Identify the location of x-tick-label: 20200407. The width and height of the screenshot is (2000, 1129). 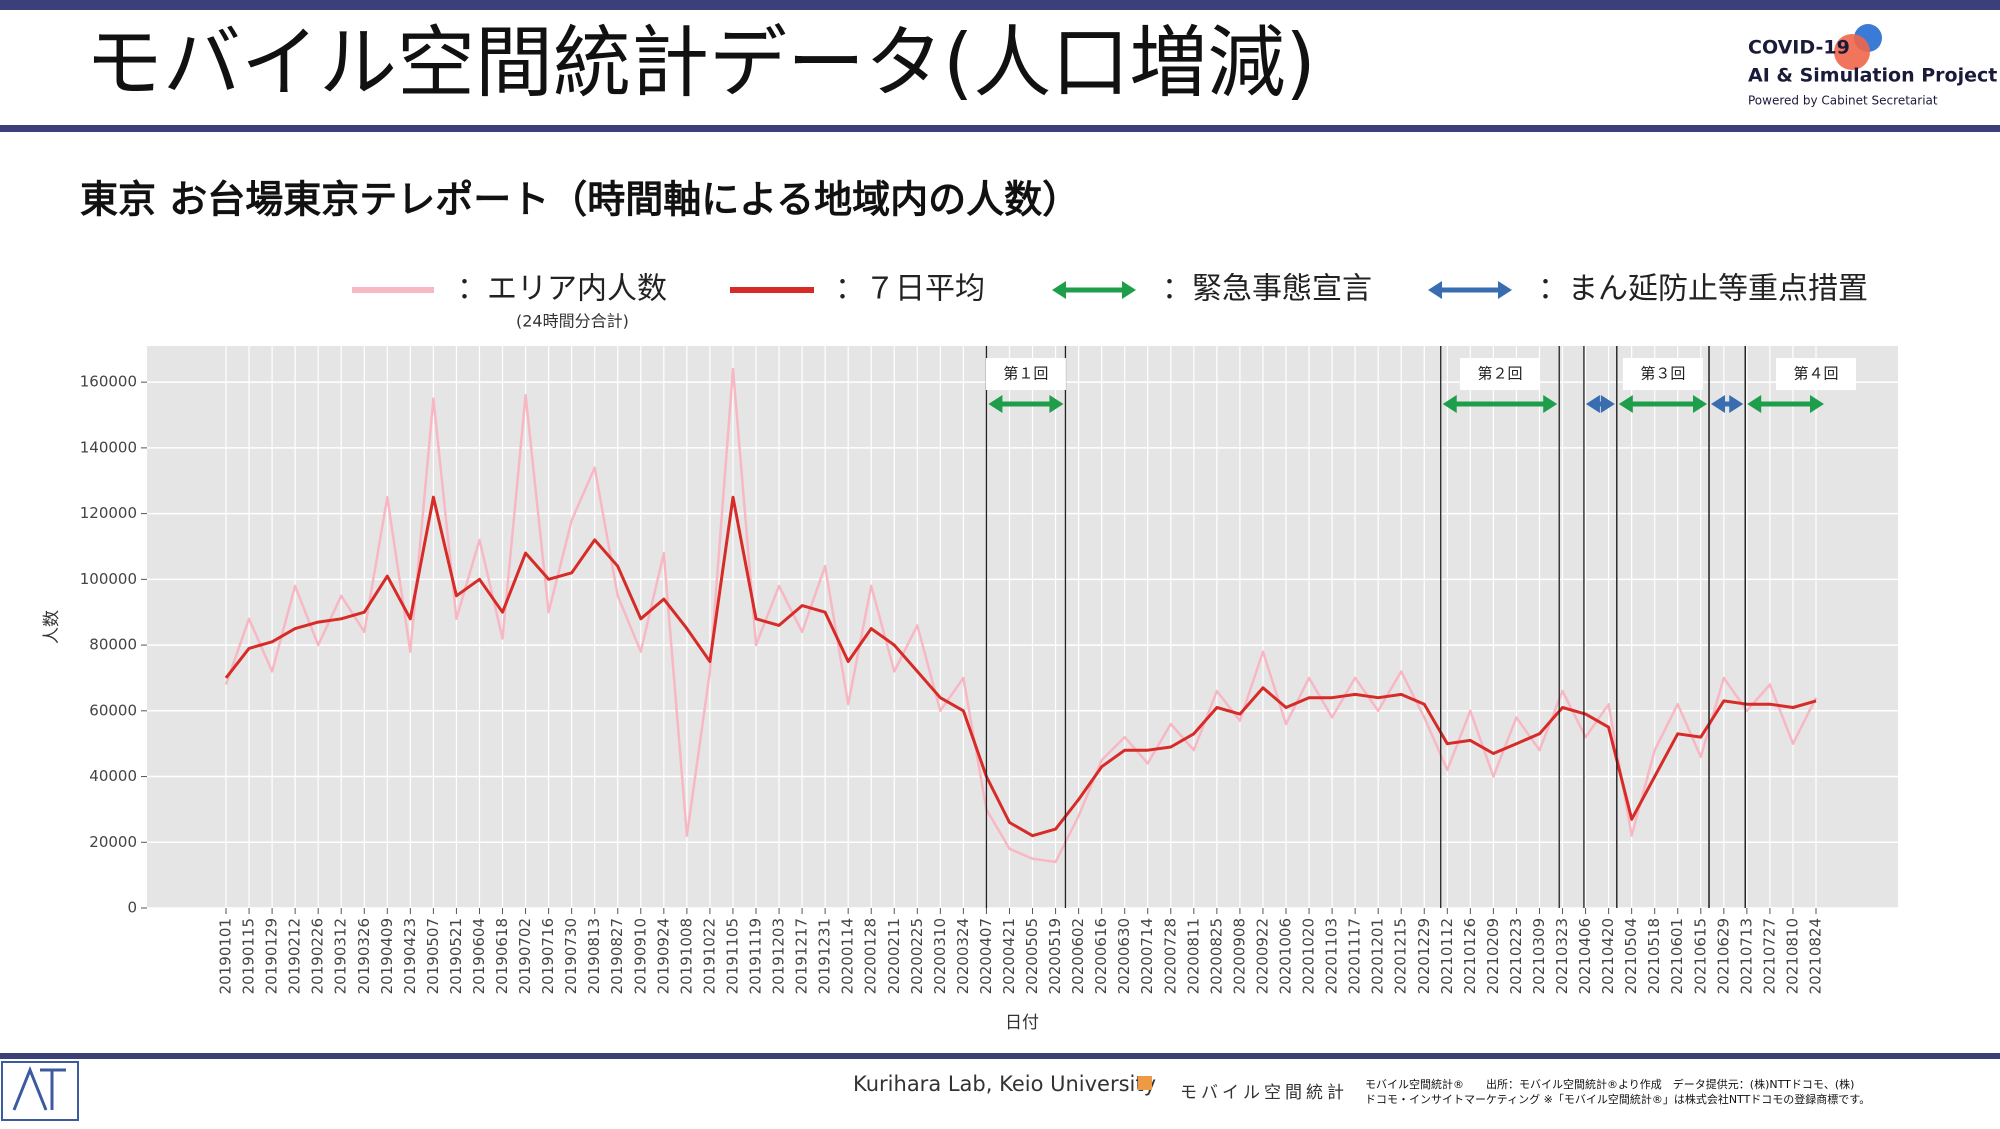
(986, 956).